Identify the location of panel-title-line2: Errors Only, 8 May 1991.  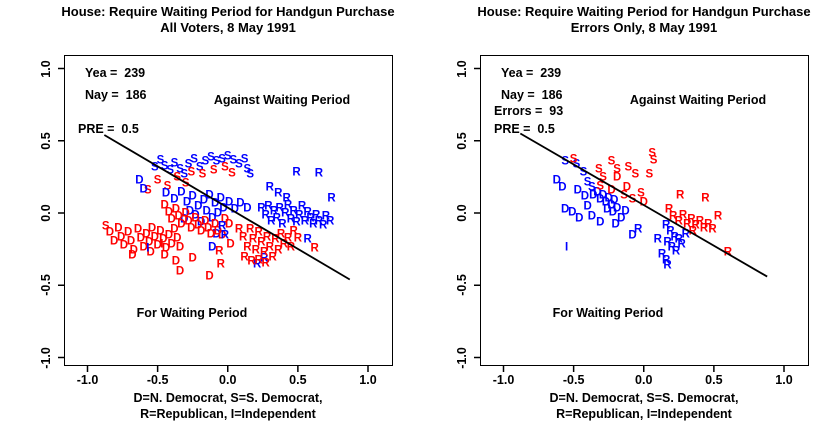
(644, 27).